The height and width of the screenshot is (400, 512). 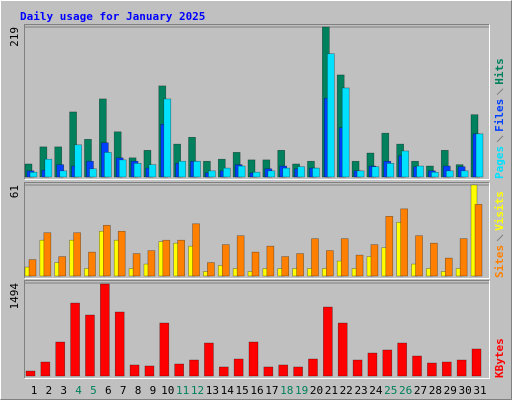 What do you see at coordinates (390, 390) in the screenshot?
I see `x-tick-label: 25` at bounding box center [390, 390].